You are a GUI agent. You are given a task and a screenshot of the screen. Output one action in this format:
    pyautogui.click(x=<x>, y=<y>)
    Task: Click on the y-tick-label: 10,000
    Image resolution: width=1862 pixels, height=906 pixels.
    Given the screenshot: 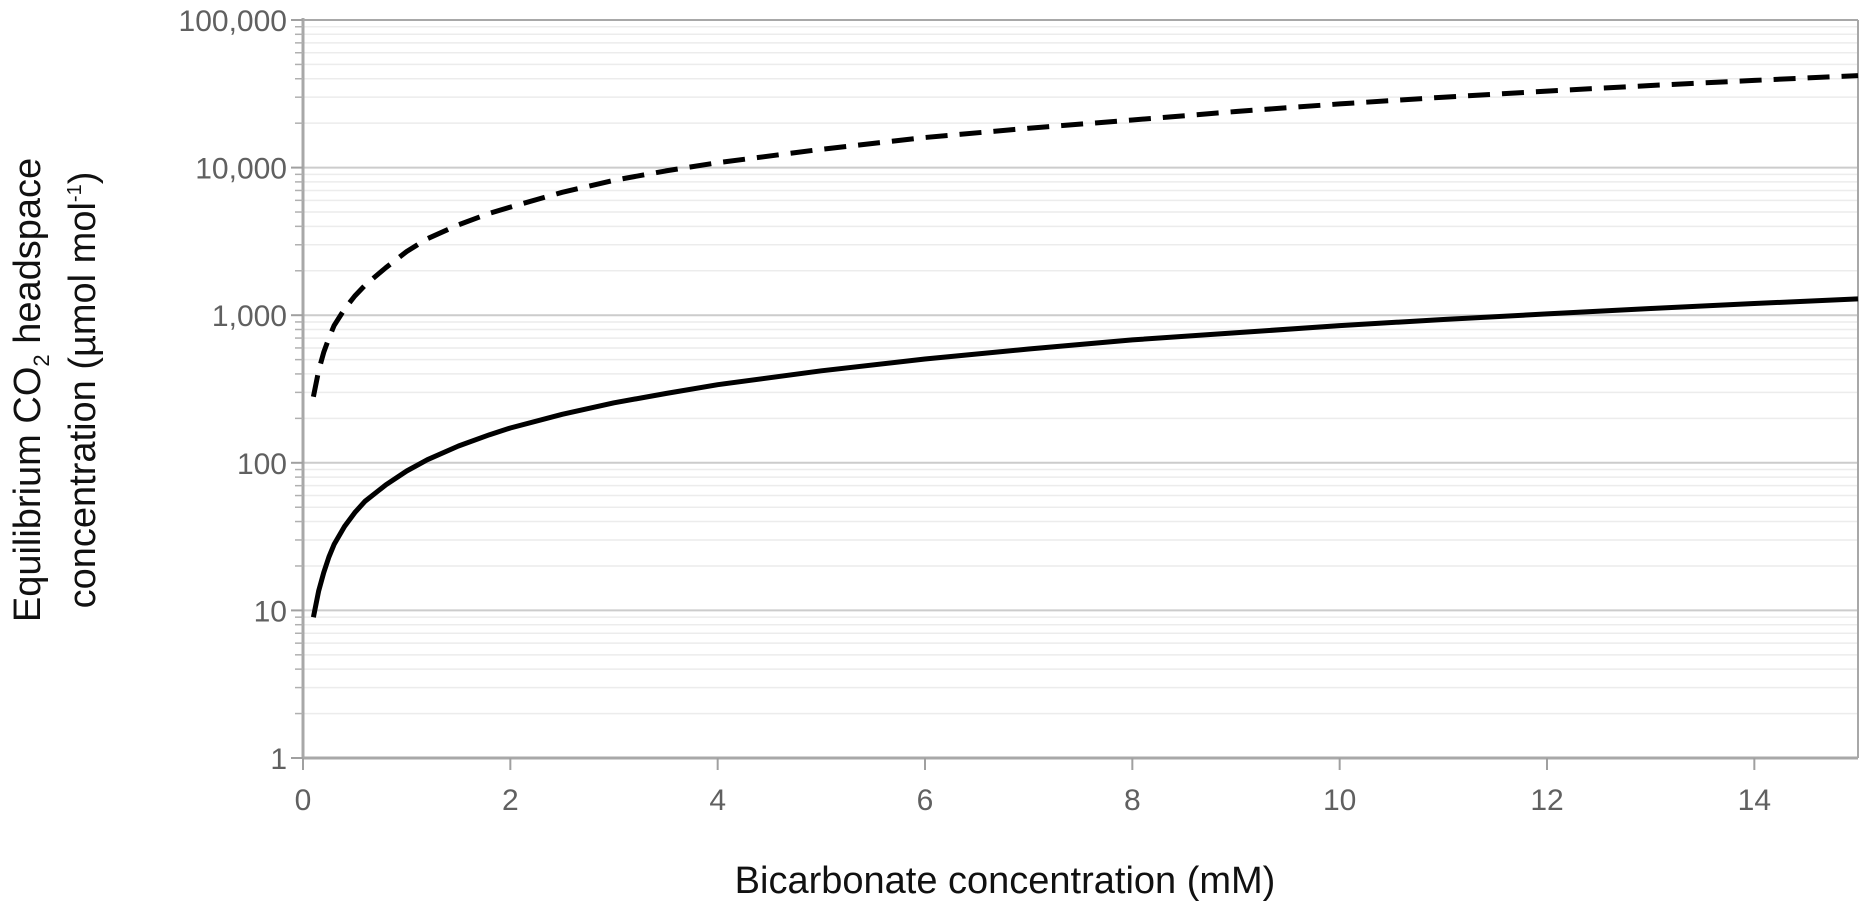 What is the action you would take?
    pyautogui.click(x=241, y=169)
    